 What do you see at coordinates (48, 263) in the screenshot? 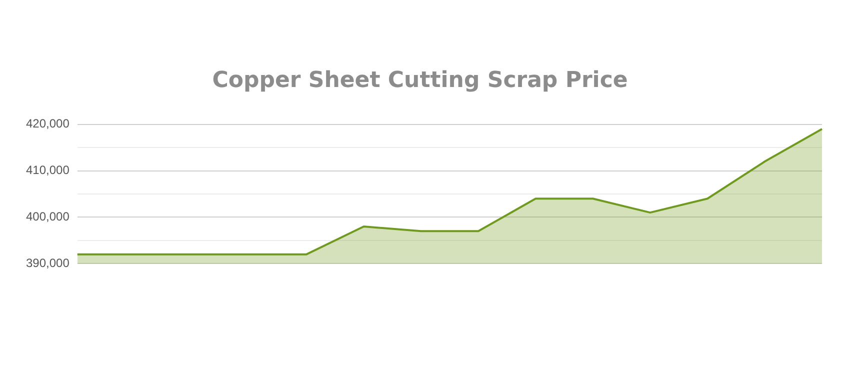
I see `y-tick-label: 390,000` at bounding box center [48, 263].